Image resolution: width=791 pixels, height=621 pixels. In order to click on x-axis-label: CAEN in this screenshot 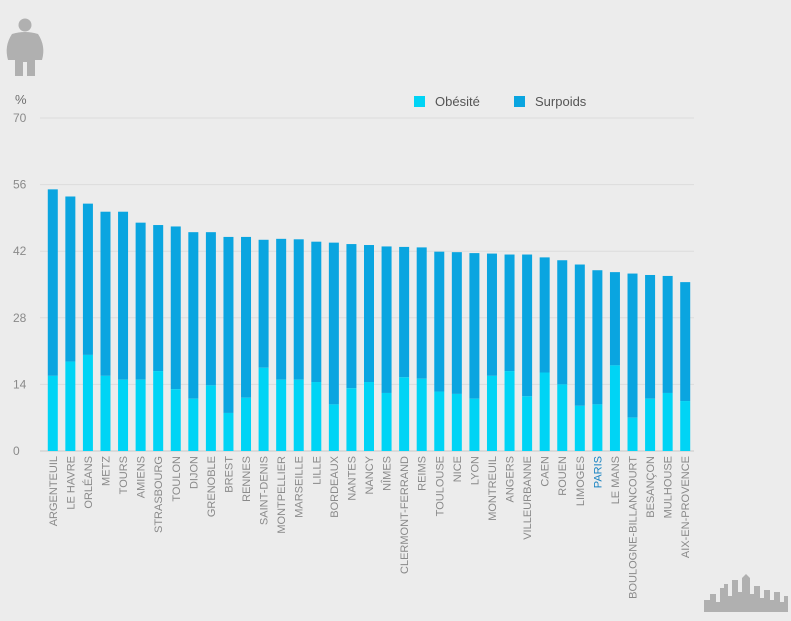, I will do `click(546, 471)`.